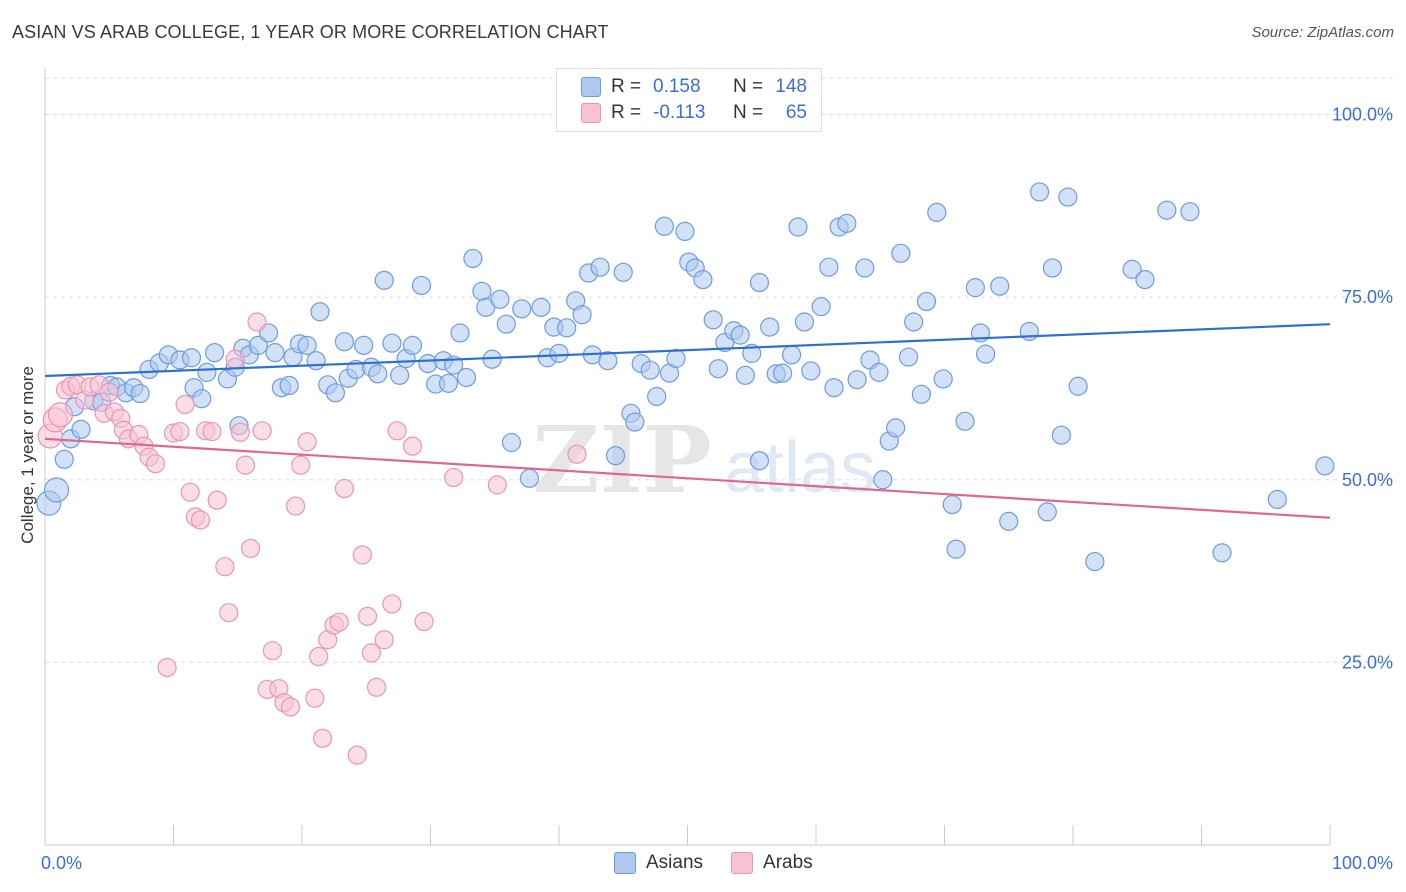  What do you see at coordinates (800, 468) in the screenshot?
I see `watermark-atlas: atlas` at bounding box center [800, 468].